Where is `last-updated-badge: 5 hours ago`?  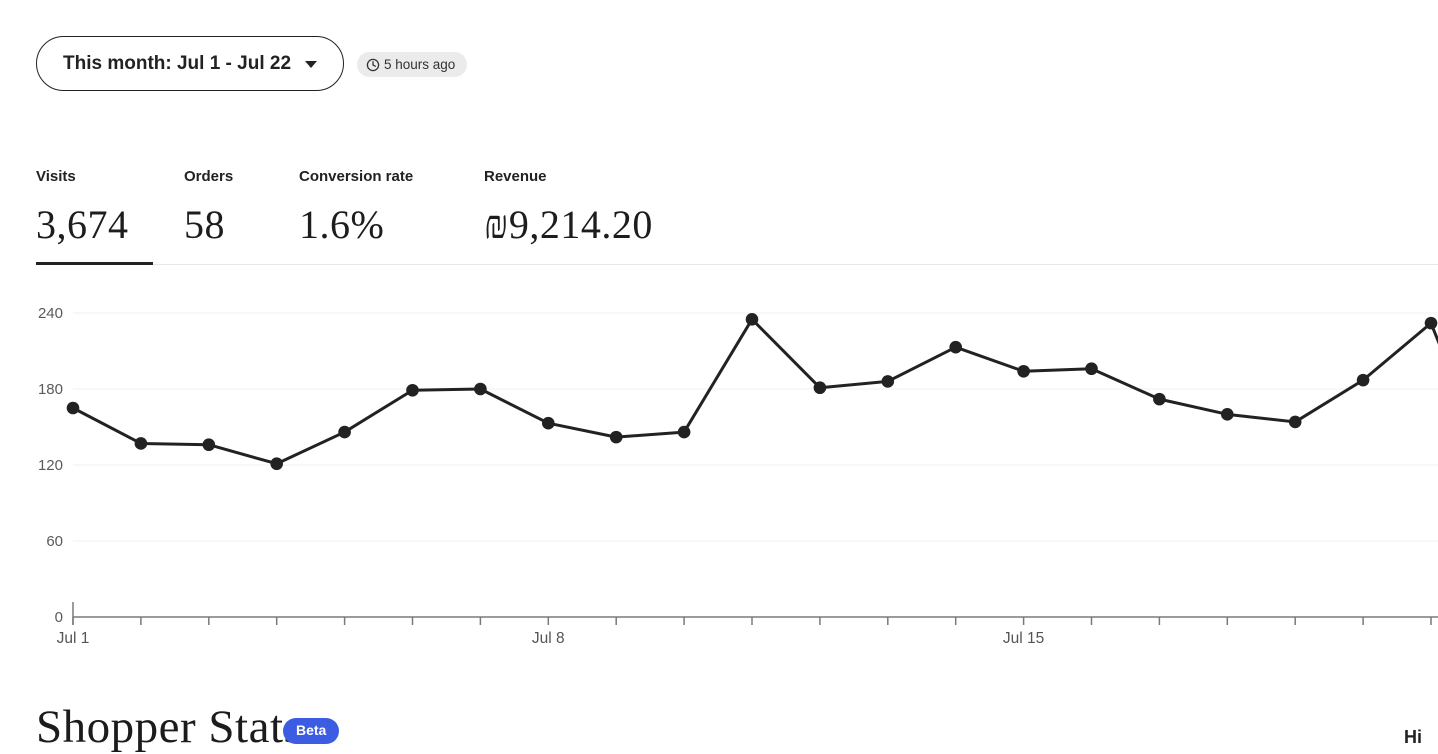 last-updated-badge: 5 hours ago is located at coordinates (412, 64).